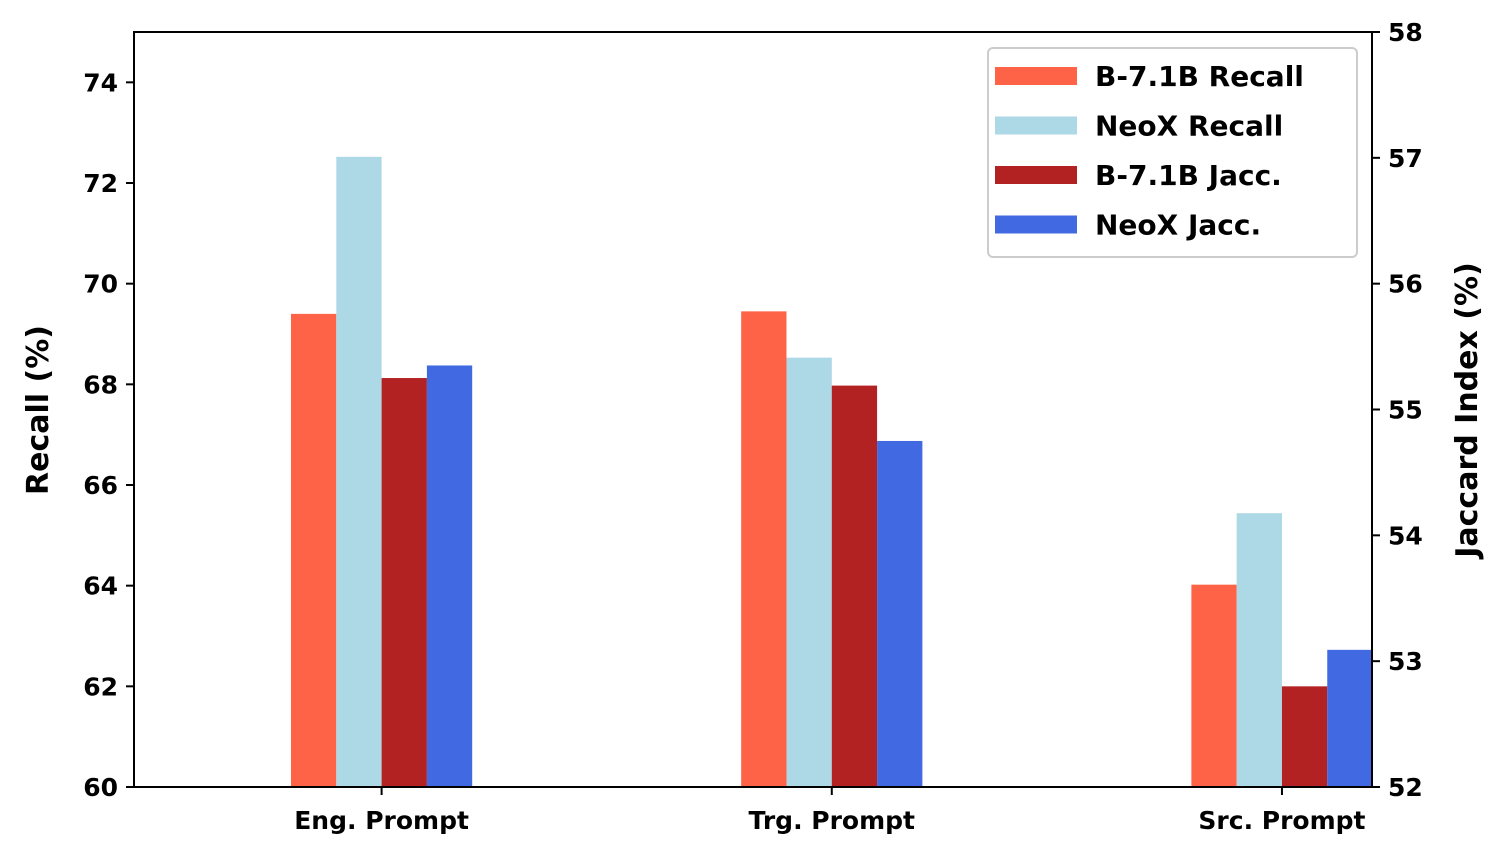  Describe the element at coordinates (1304, 736) in the screenshot. I see `bar-b-7-1b-jacc-src-prompt` at that location.